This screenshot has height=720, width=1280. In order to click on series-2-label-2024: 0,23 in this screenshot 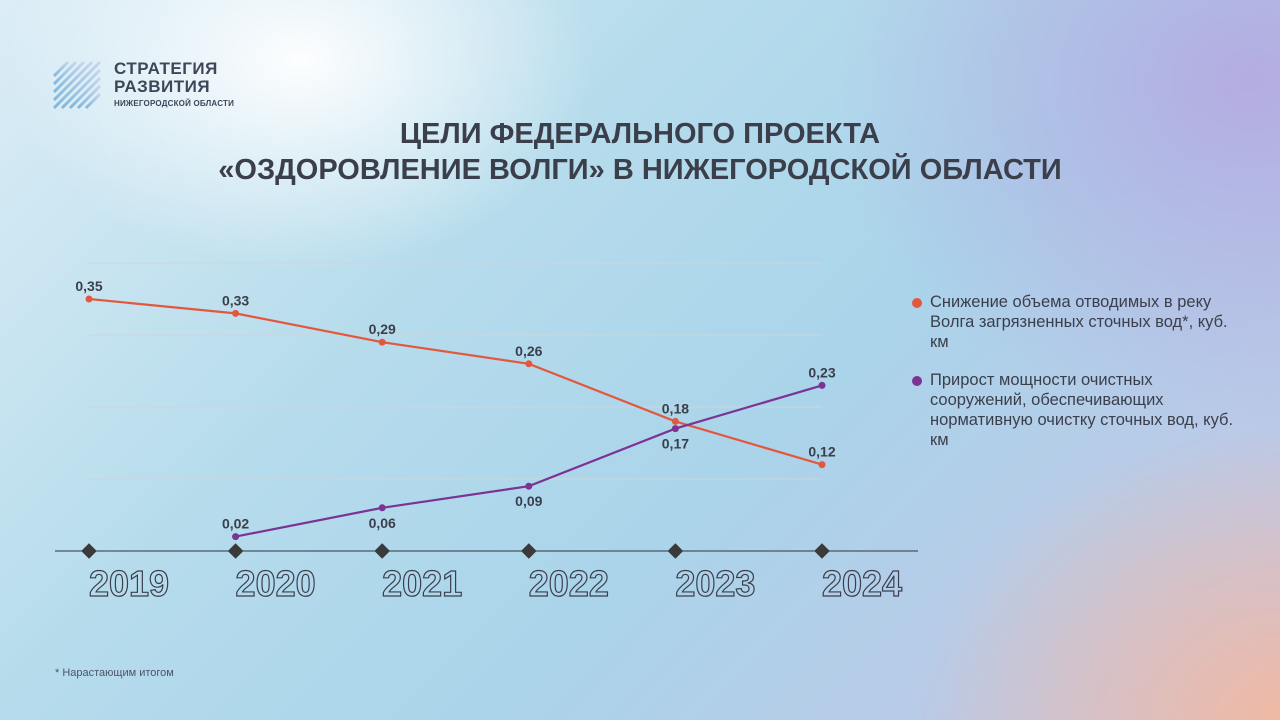, I will do `click(821, 372)`.